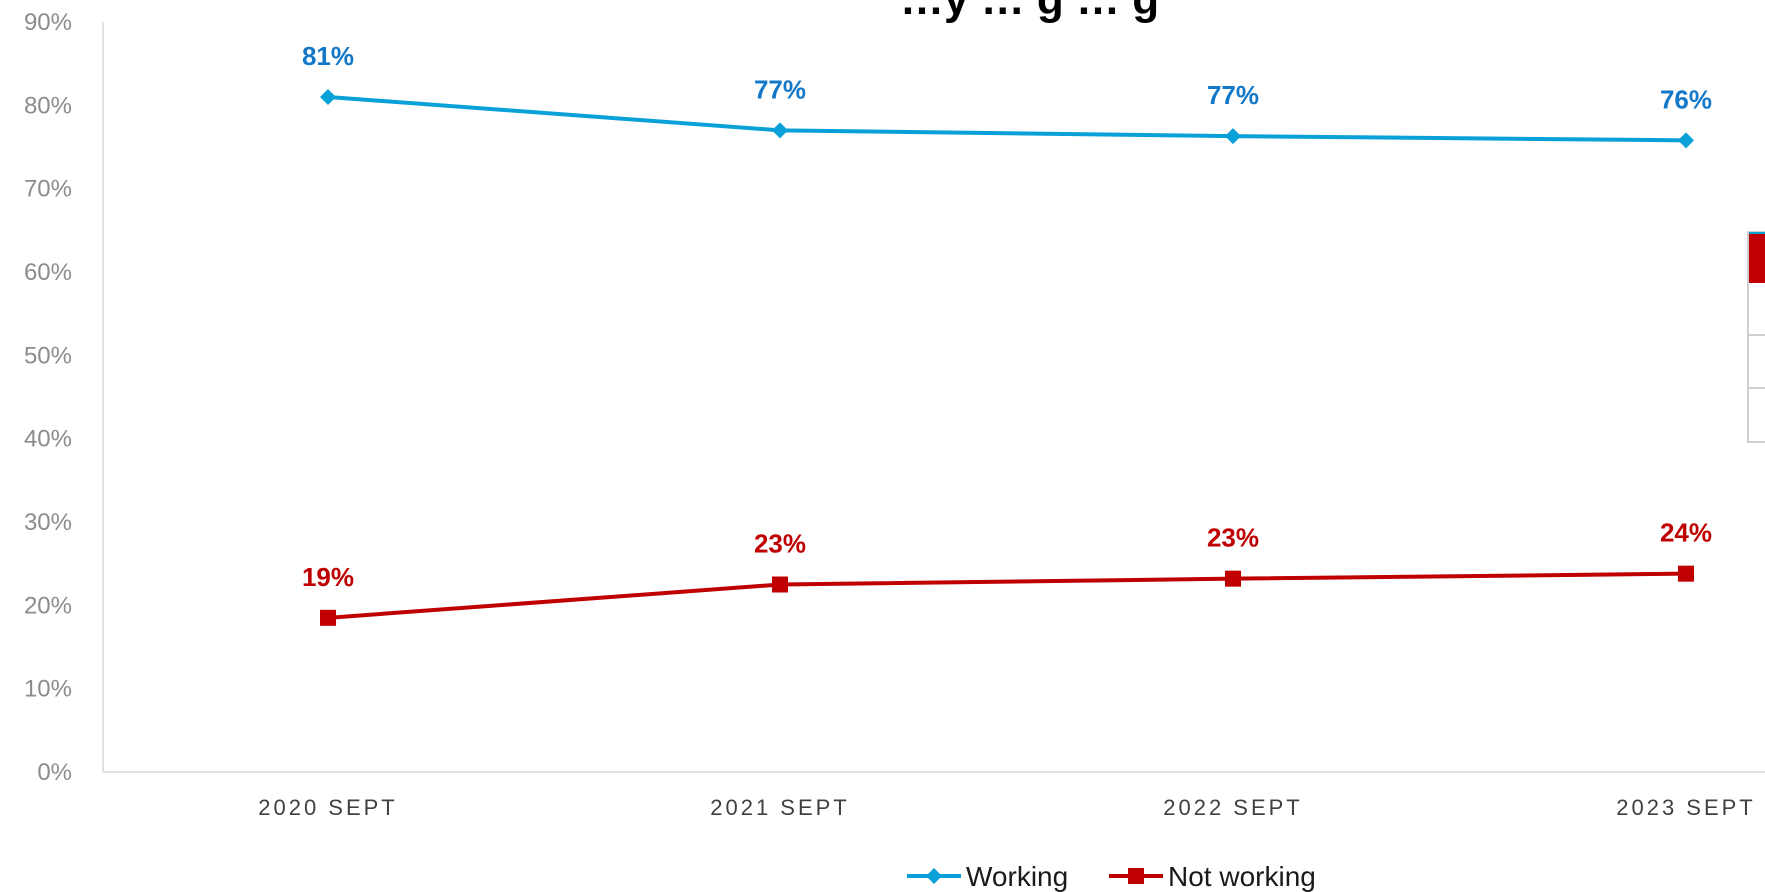  What do you see at coordinates (48, 439) in the screenshot?
I see `y-tick-label: 40%` at bounding box center [48, 439].